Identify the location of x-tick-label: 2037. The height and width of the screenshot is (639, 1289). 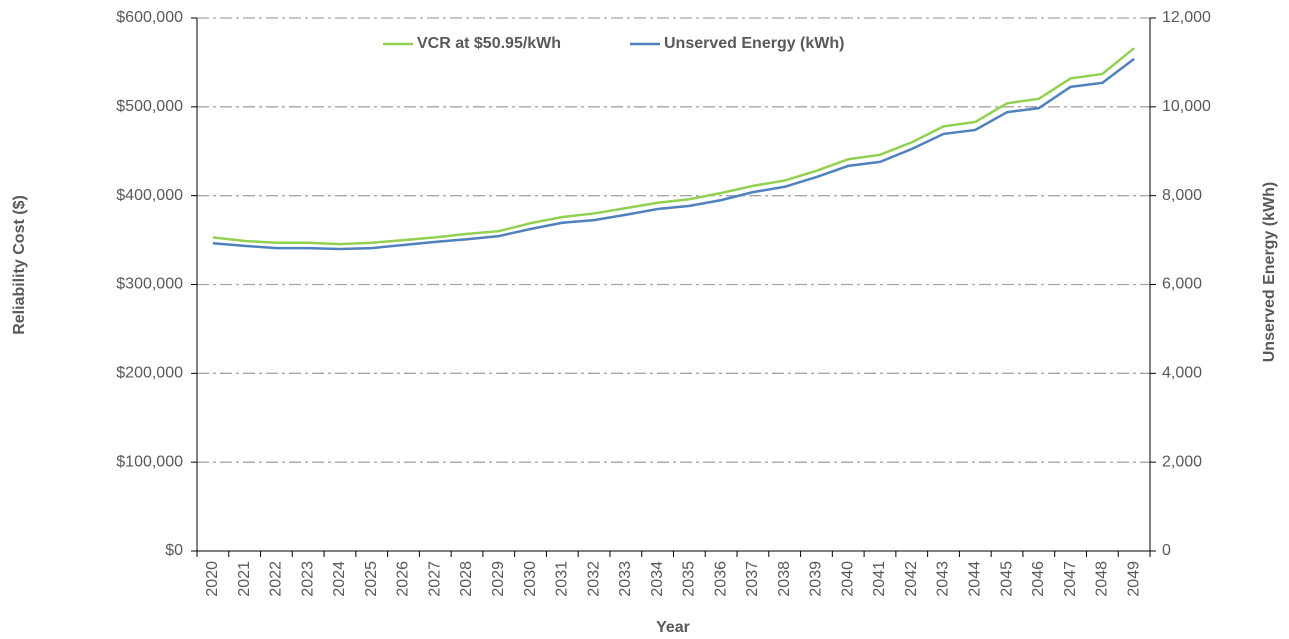
(752, 579).